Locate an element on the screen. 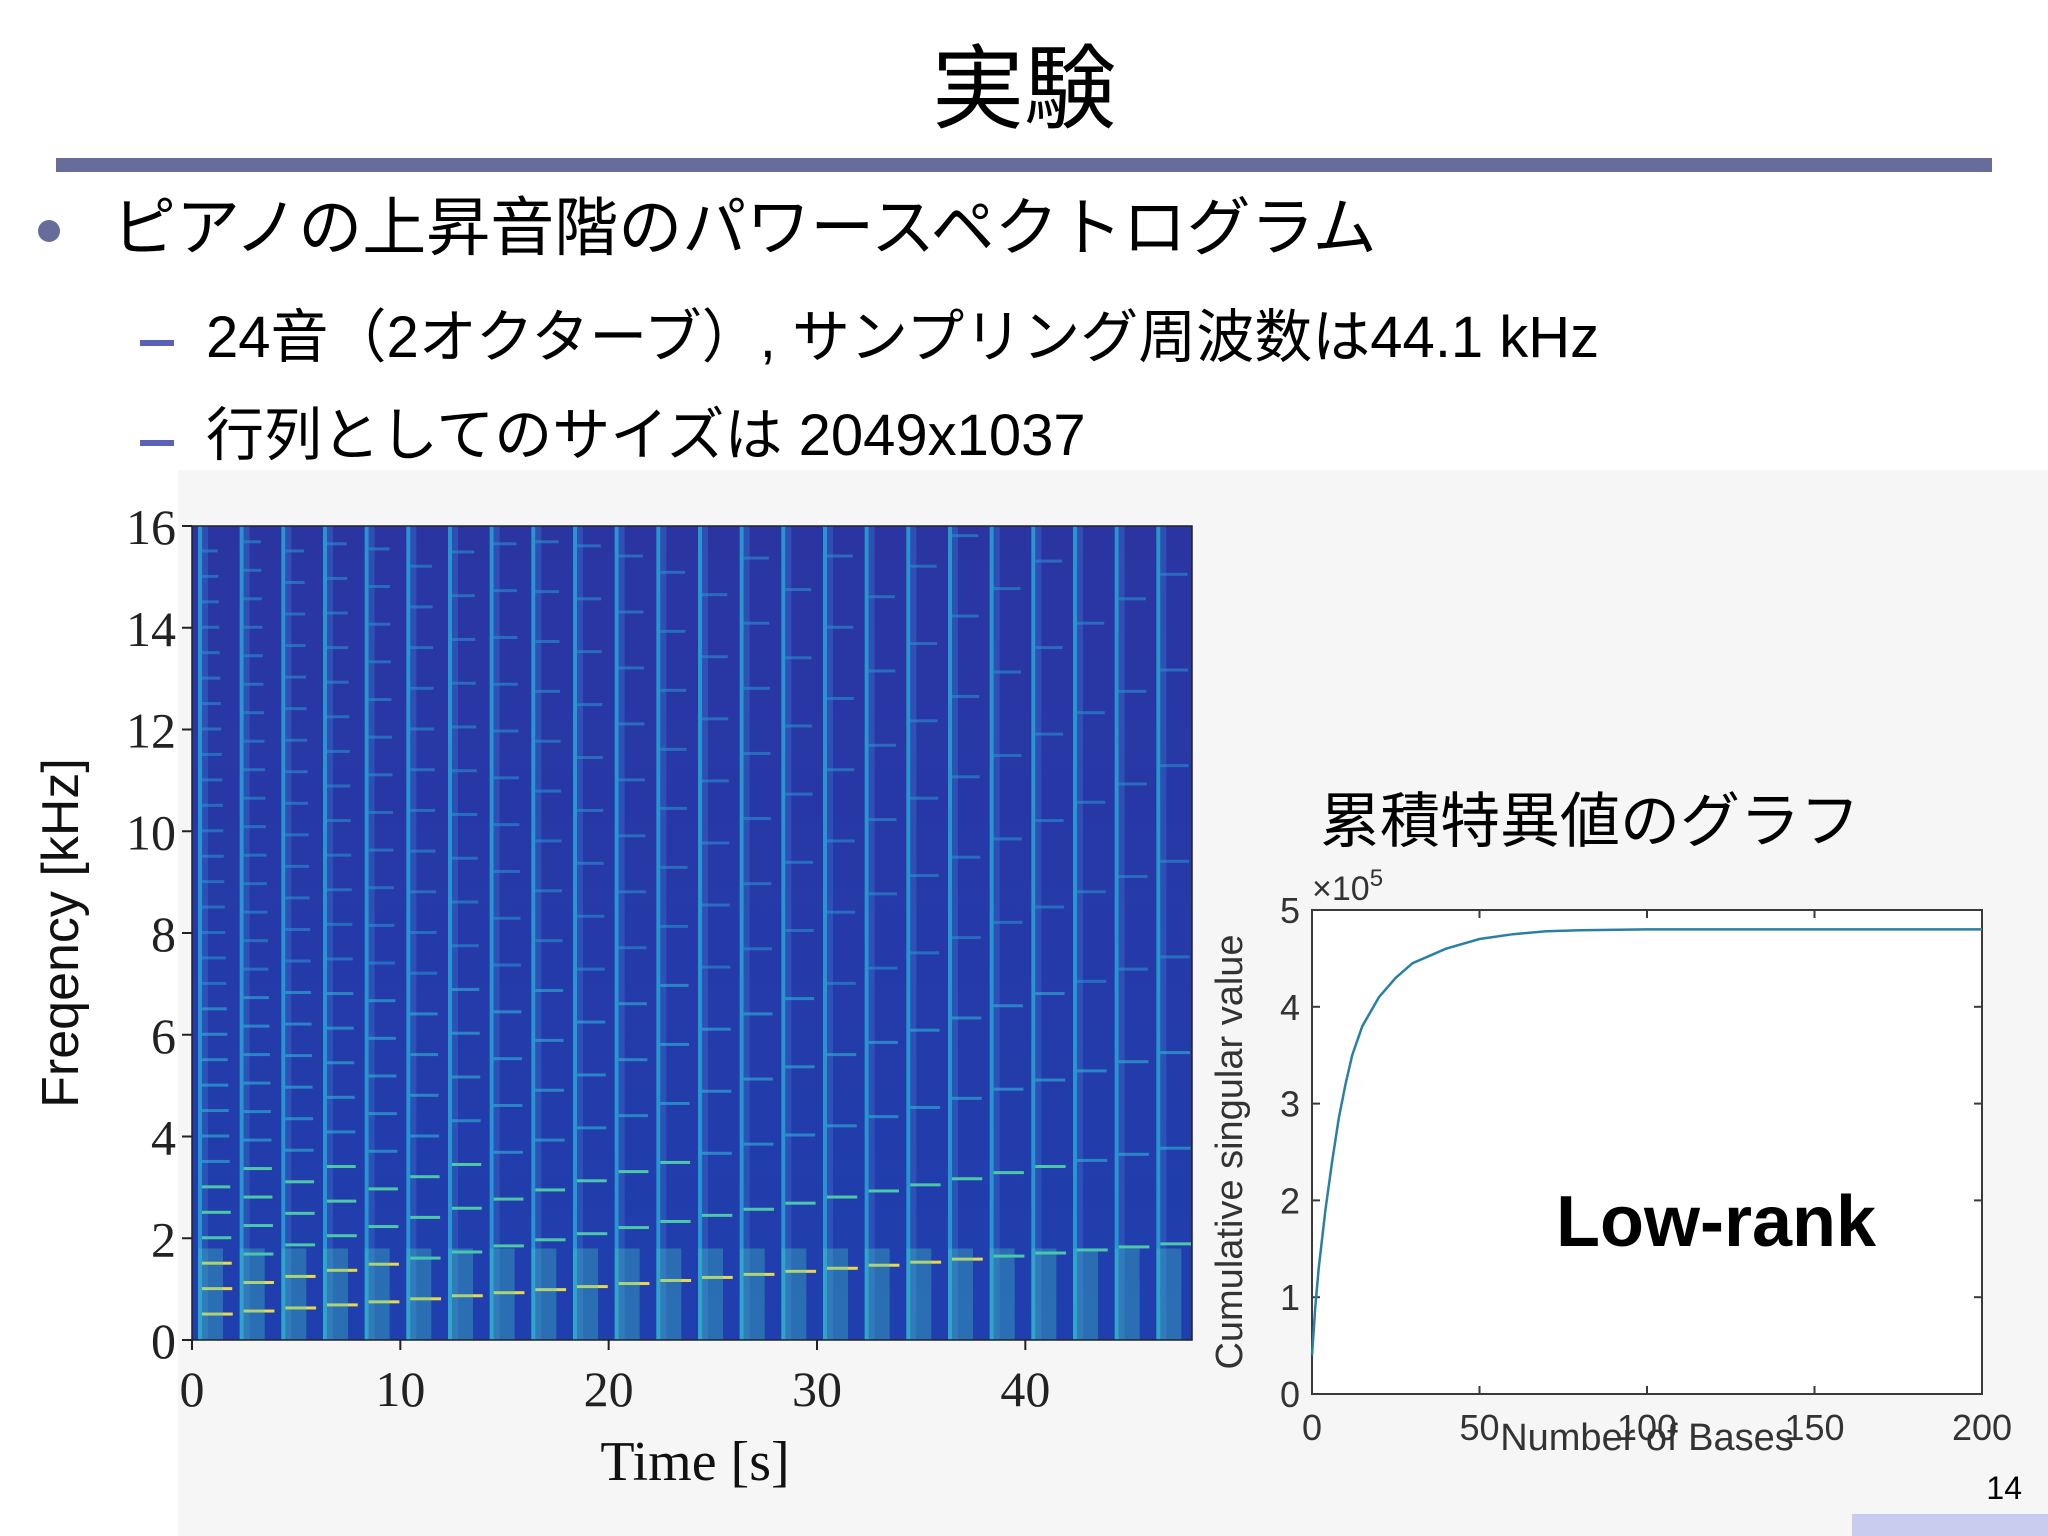 Image resolution: width=2048 pixels, height=1536 pixels. spectrogram-y-tick-label: 0 is located at coordinates (163, 1341).